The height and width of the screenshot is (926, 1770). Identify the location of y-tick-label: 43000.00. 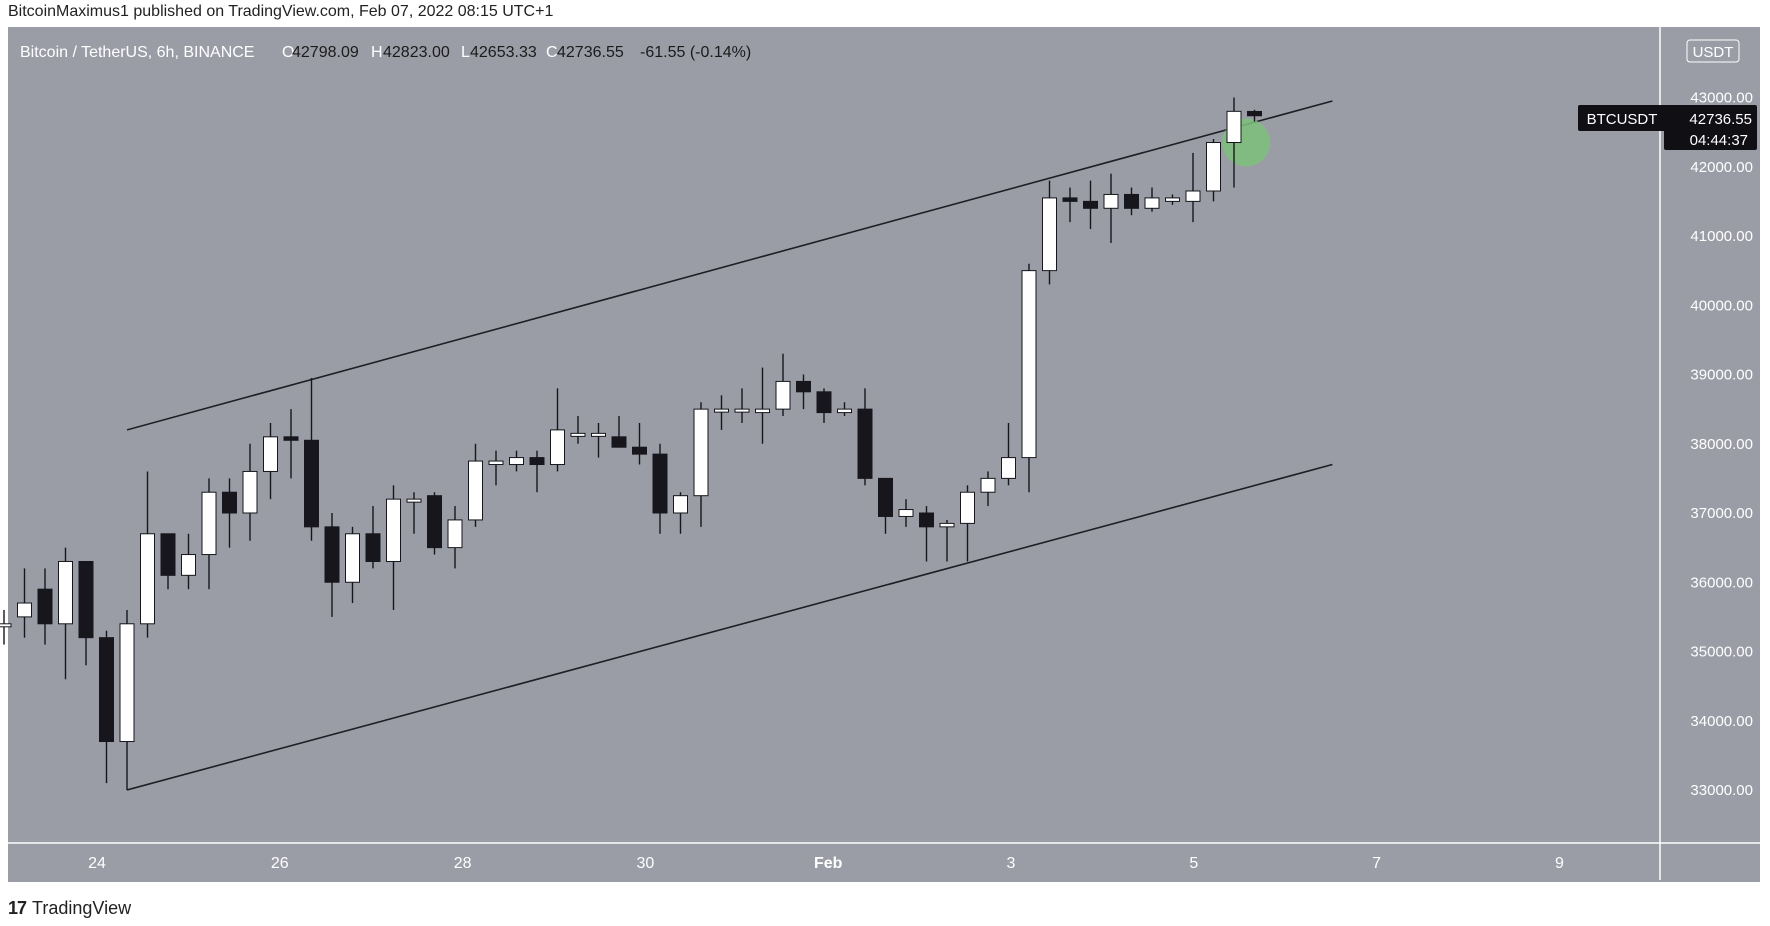
(1721, 98).